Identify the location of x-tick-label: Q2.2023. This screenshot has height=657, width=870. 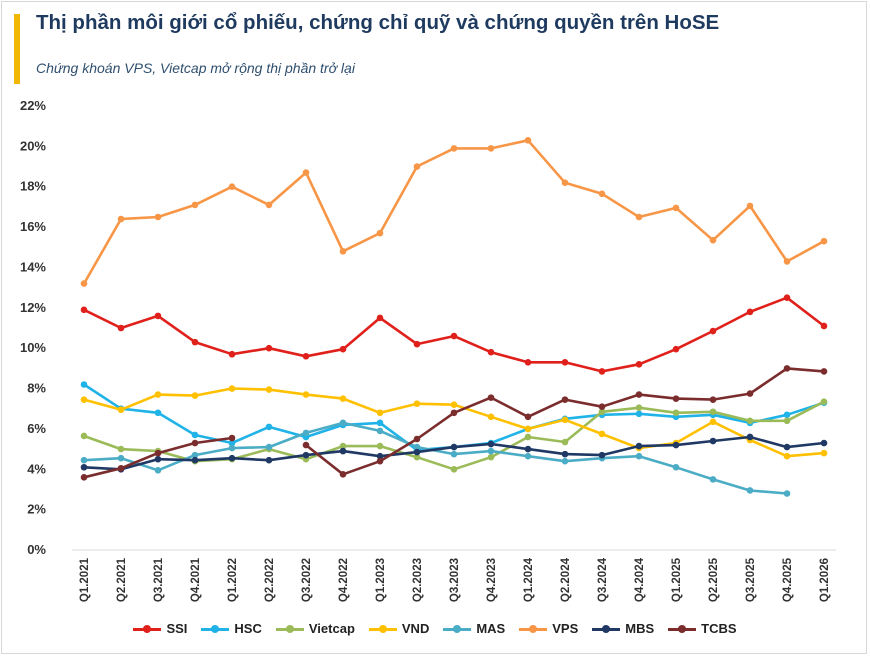
(418, 580).